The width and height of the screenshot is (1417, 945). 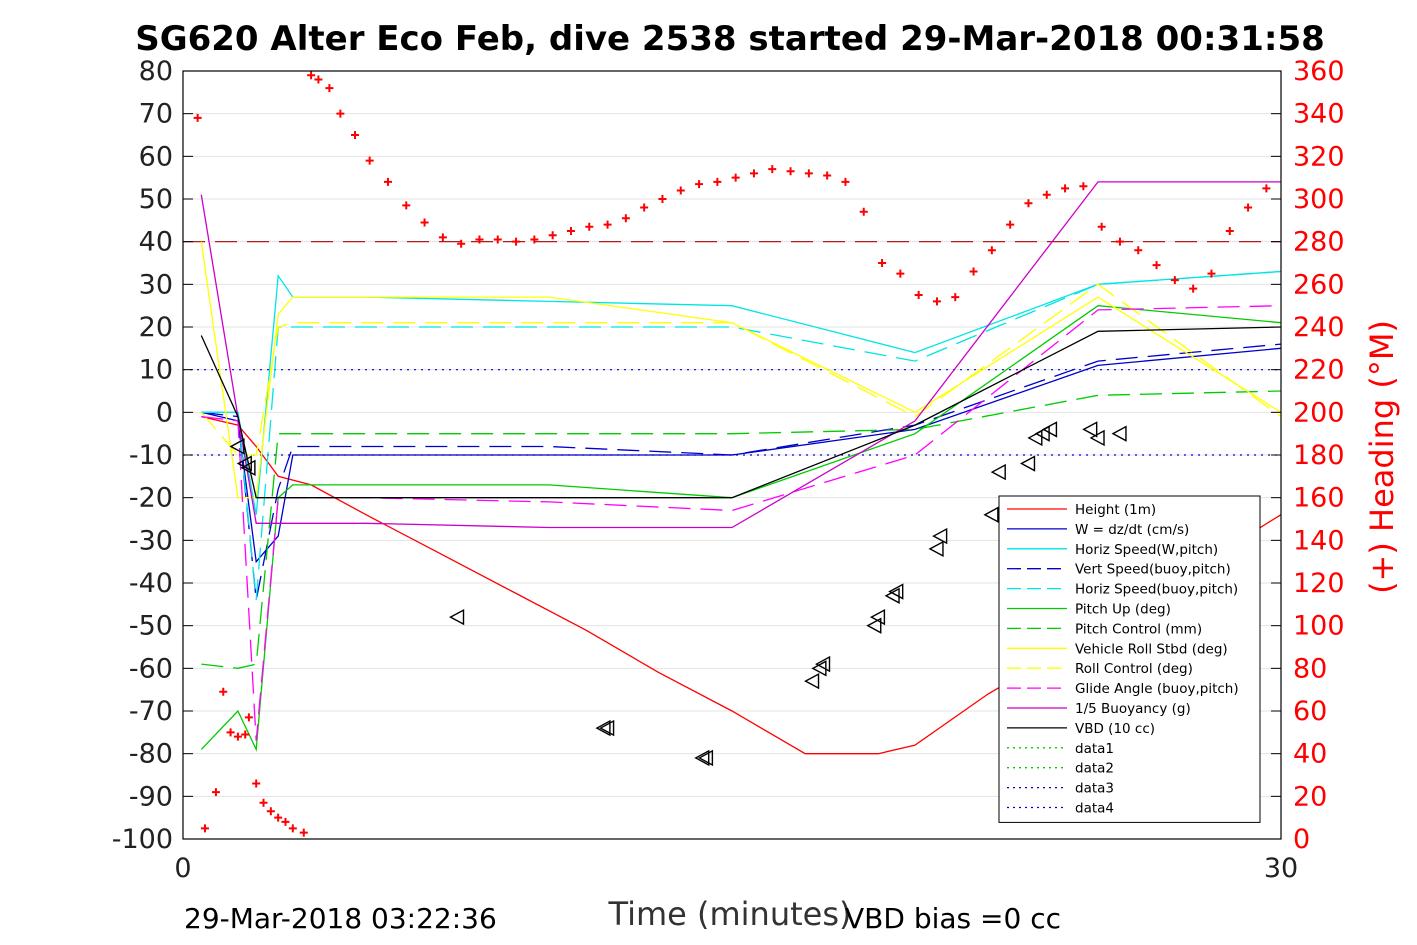 I want to click on y-tick-label: 0, so click(x=164, y=412).